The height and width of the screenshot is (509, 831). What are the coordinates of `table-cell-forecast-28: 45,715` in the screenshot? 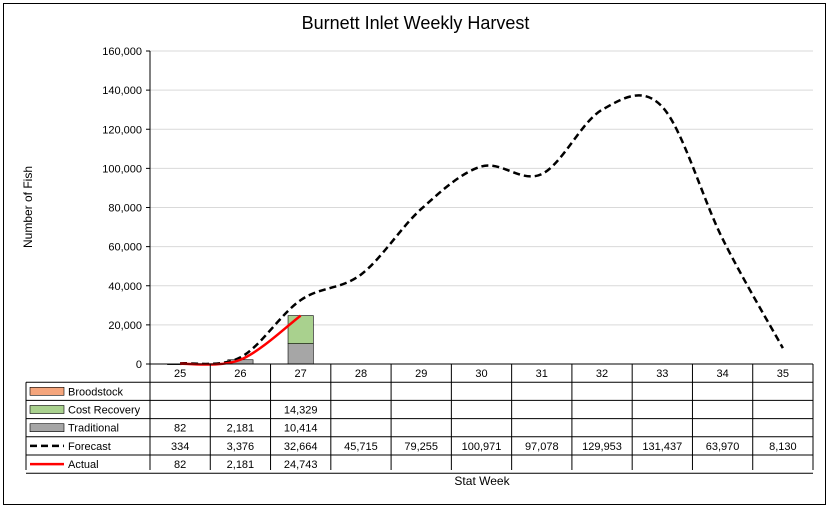 It's located at (361, 447).